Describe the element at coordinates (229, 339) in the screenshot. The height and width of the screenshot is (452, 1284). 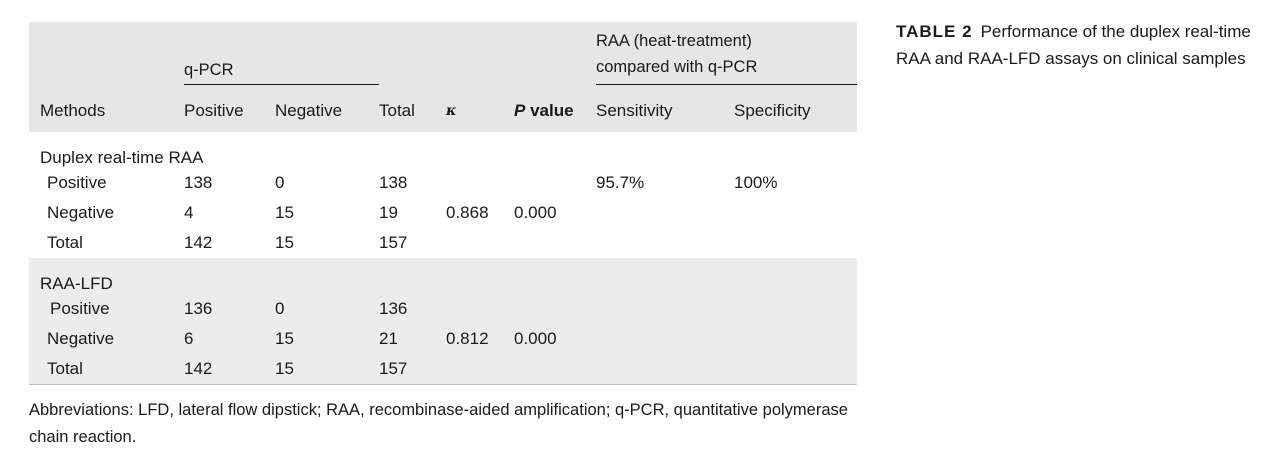
I see `cell-positive: 6` at that location.